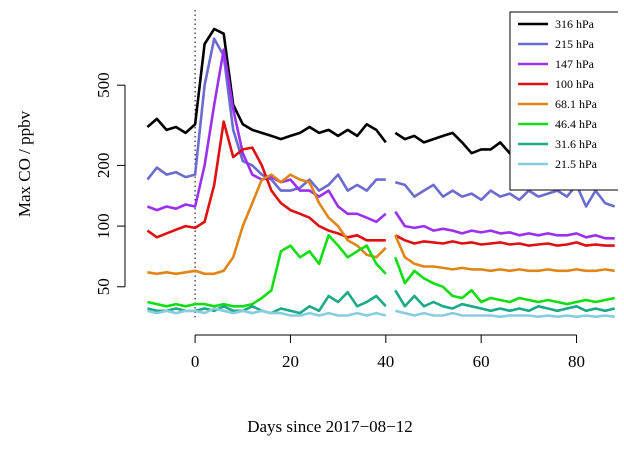 The width and height of the screenshot is (624, 451). Describe the element at coordinates (575, 84) in the screenshot. I see `legend-label: 100 hPa` at that location.